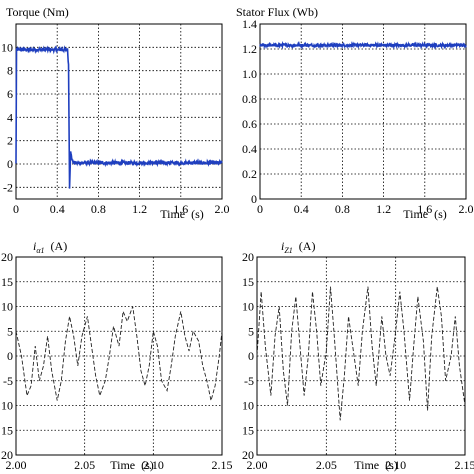 Image resolution: width=474 pixels, height=474 pixels. Describe the element at coordinates (249, 124) in the screenshot. I see `y-tick-label: 0.6` at that location.